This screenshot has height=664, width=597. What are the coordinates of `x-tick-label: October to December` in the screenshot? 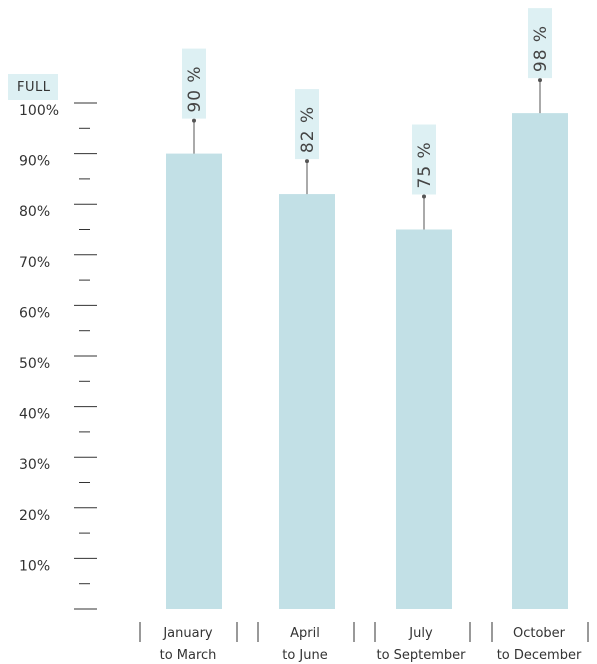 It's located at (539, 644).